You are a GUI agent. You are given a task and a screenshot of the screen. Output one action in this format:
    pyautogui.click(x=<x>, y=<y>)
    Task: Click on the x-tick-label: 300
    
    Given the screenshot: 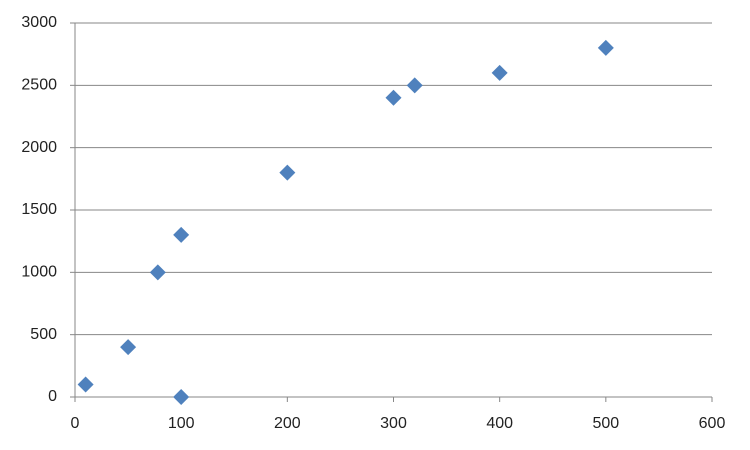 What is the action you would take?
    pyautogui.click(x=393, y=423)
    